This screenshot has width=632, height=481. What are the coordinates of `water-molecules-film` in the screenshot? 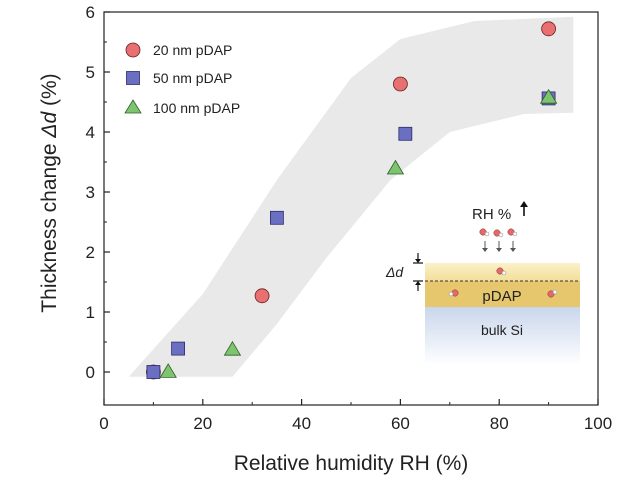 It's located at (503, 282).